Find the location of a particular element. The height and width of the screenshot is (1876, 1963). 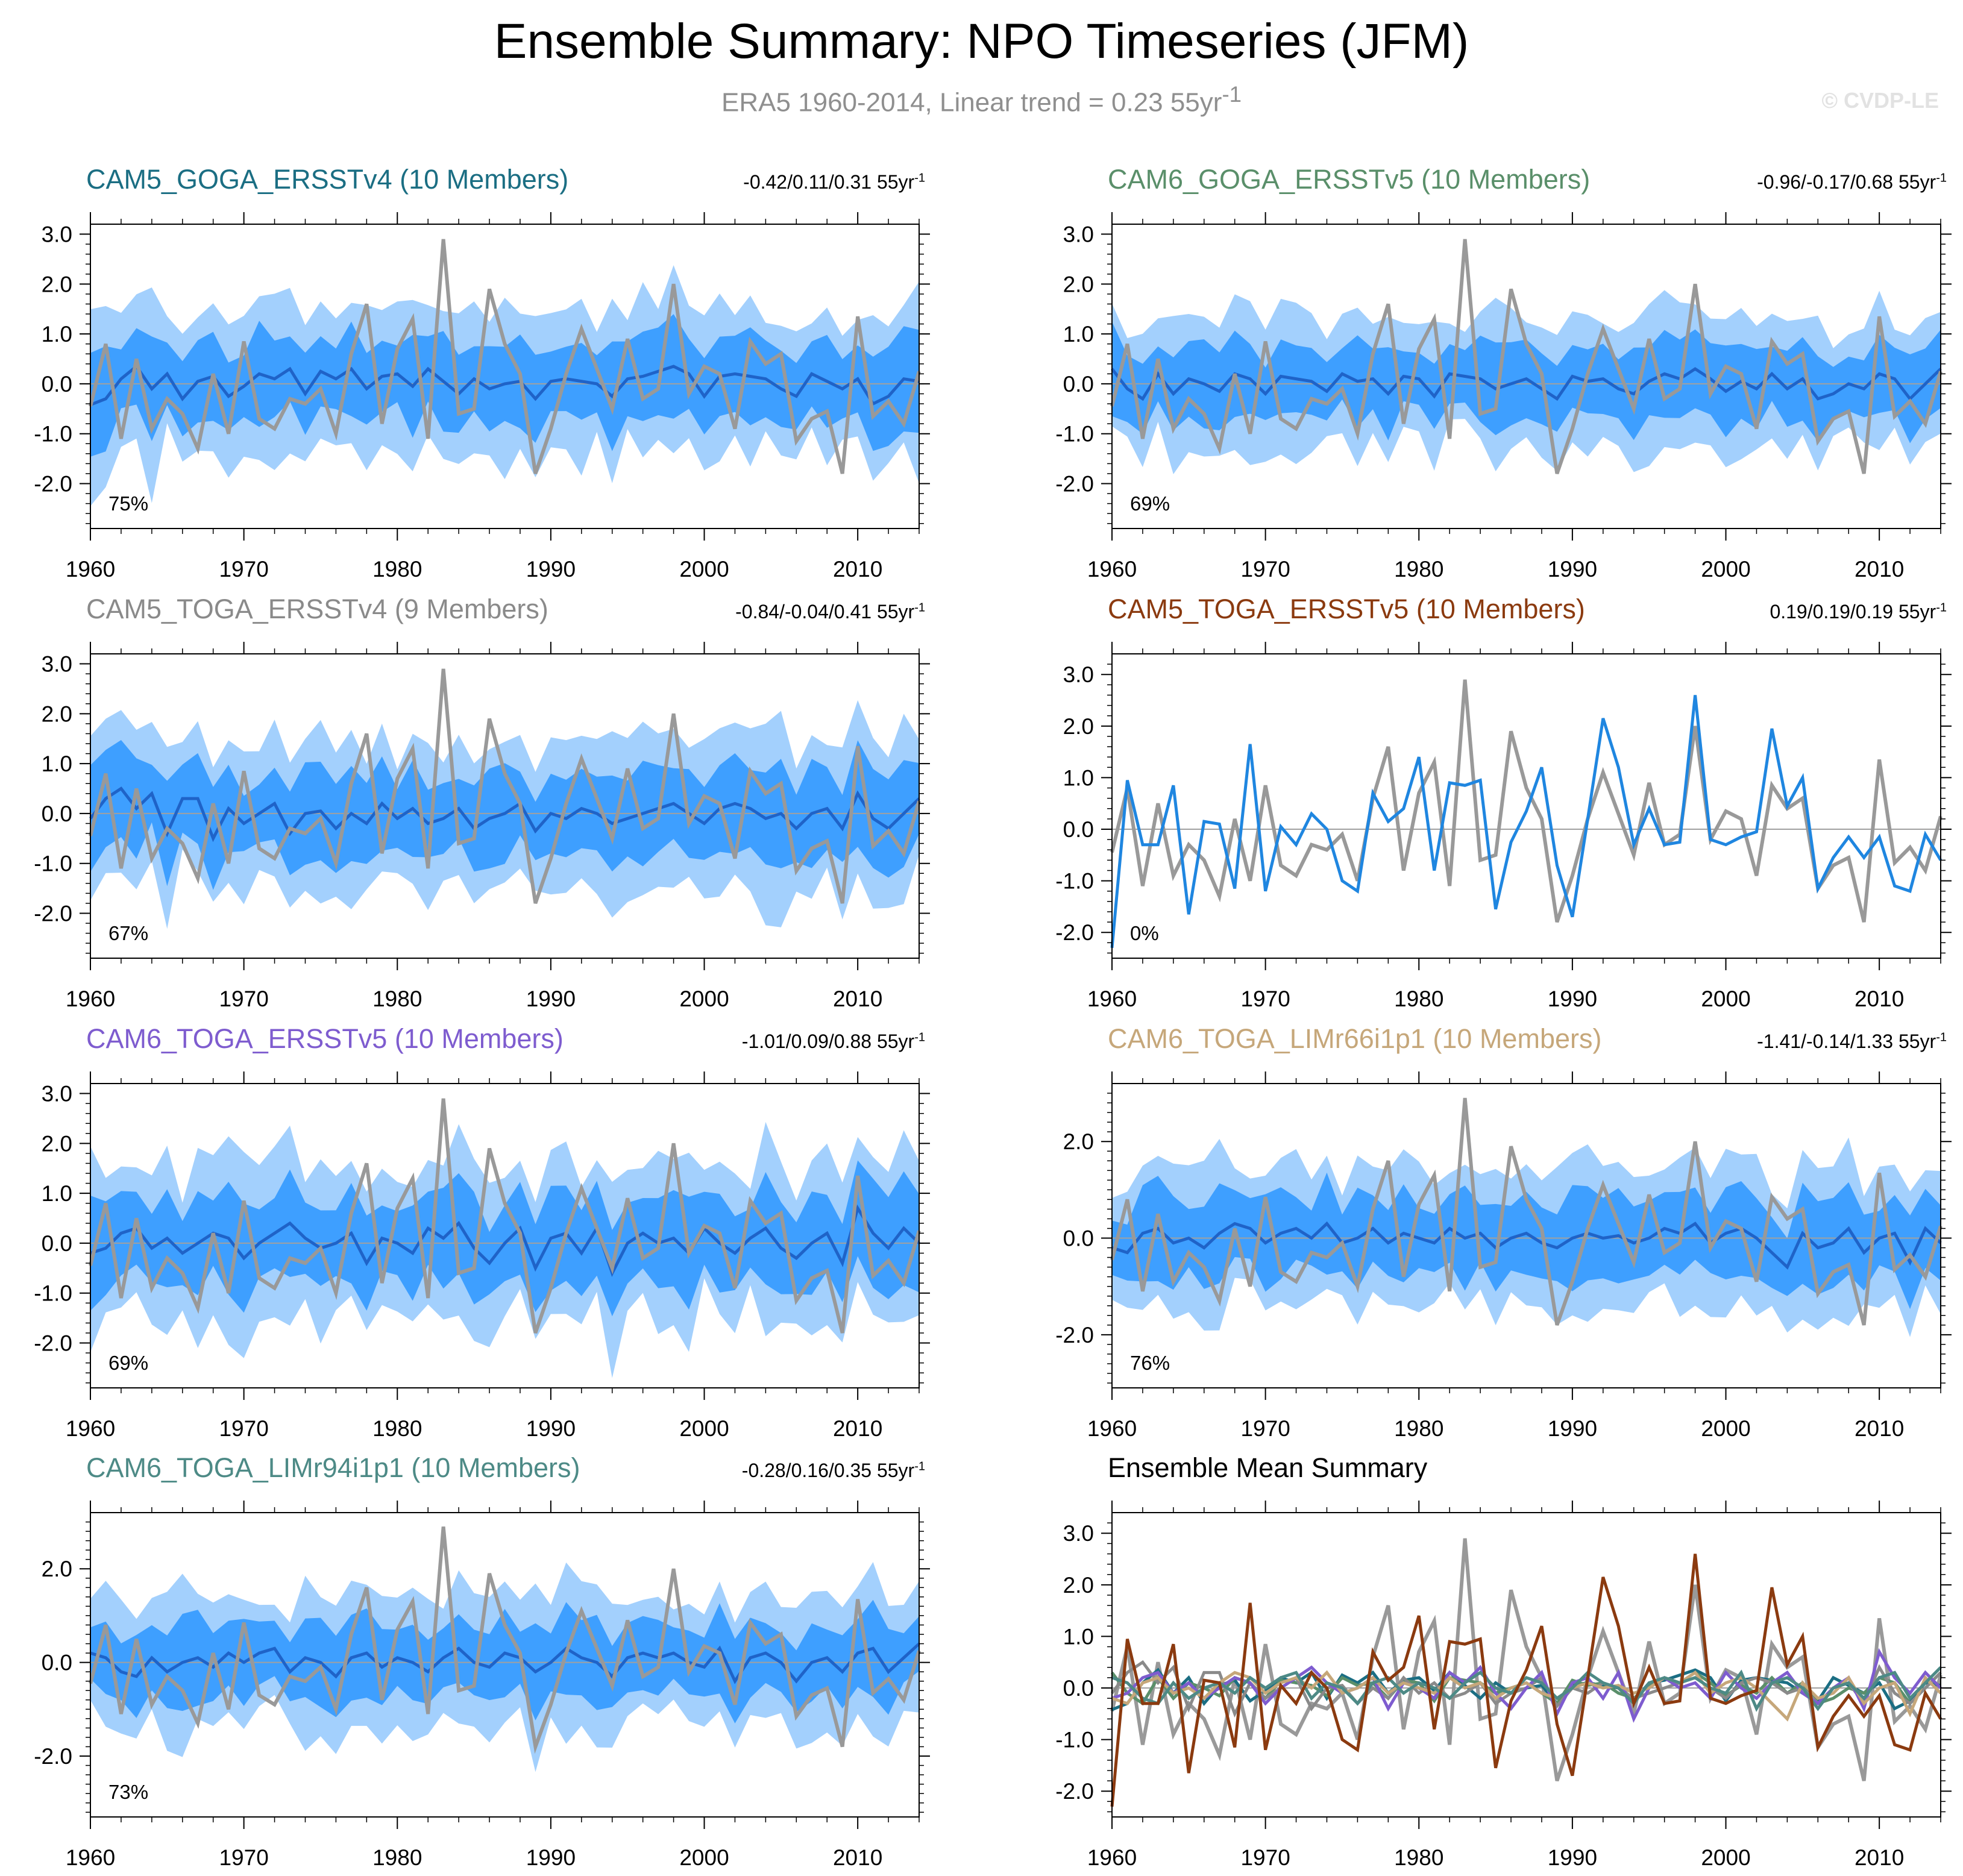

panel-stats-cam5-toga-v5: 0.19/0.19/0.19 55yr-1 is located at coordinates (1858, 612).